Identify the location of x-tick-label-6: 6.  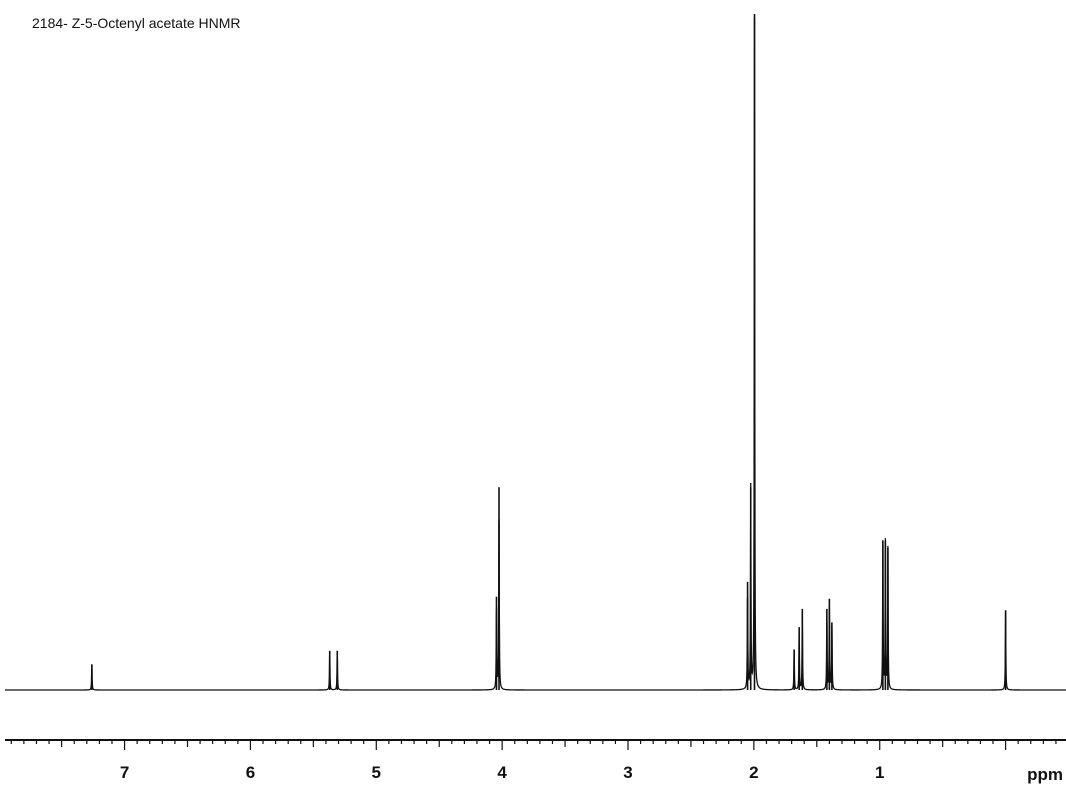
(250, 772).